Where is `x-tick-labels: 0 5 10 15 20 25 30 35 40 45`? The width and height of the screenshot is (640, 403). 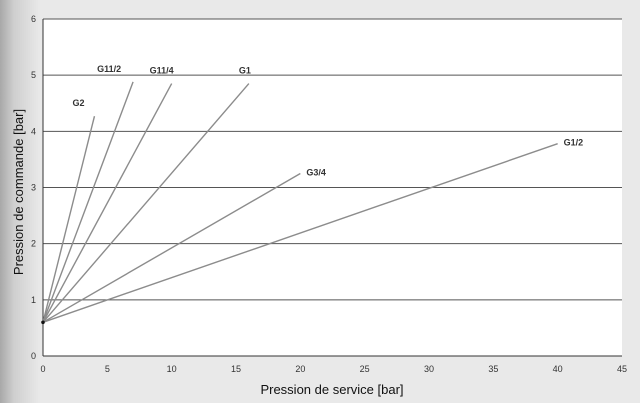
x-tick-labels: 0 5 10 15 20 25 30 35 40 45 is located at coordinates (333, 369).